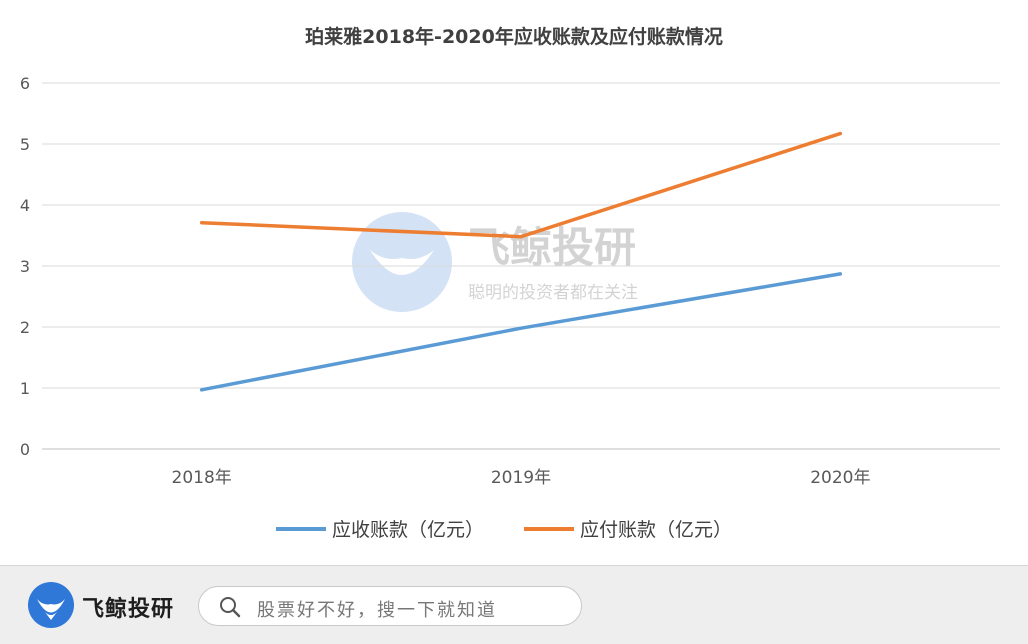  Describe the element at coordinates (553, 293) in the screenshot. I see `watermark-slogan: 聪明的投资者都在关注` at that location.